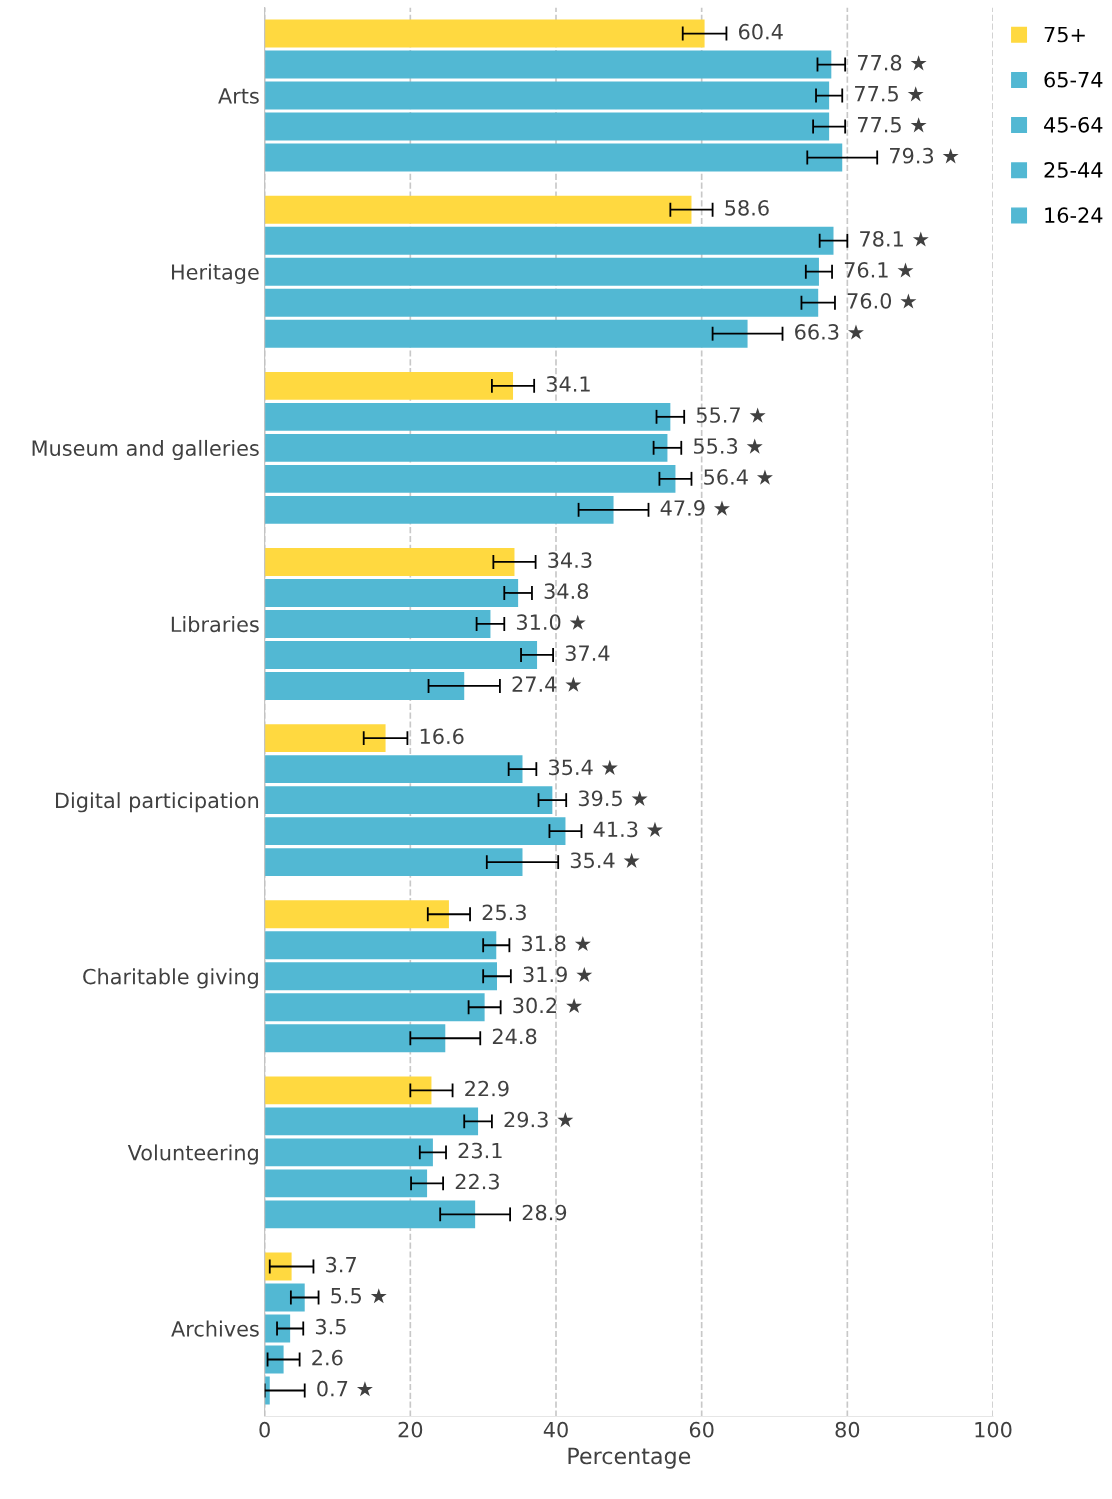 The width and height of the screenshot is (1112, 1499). Describe the element at coordinates (145, 450) in the screenshot. I see `y-tick-label: Museum and galleries` at that location.